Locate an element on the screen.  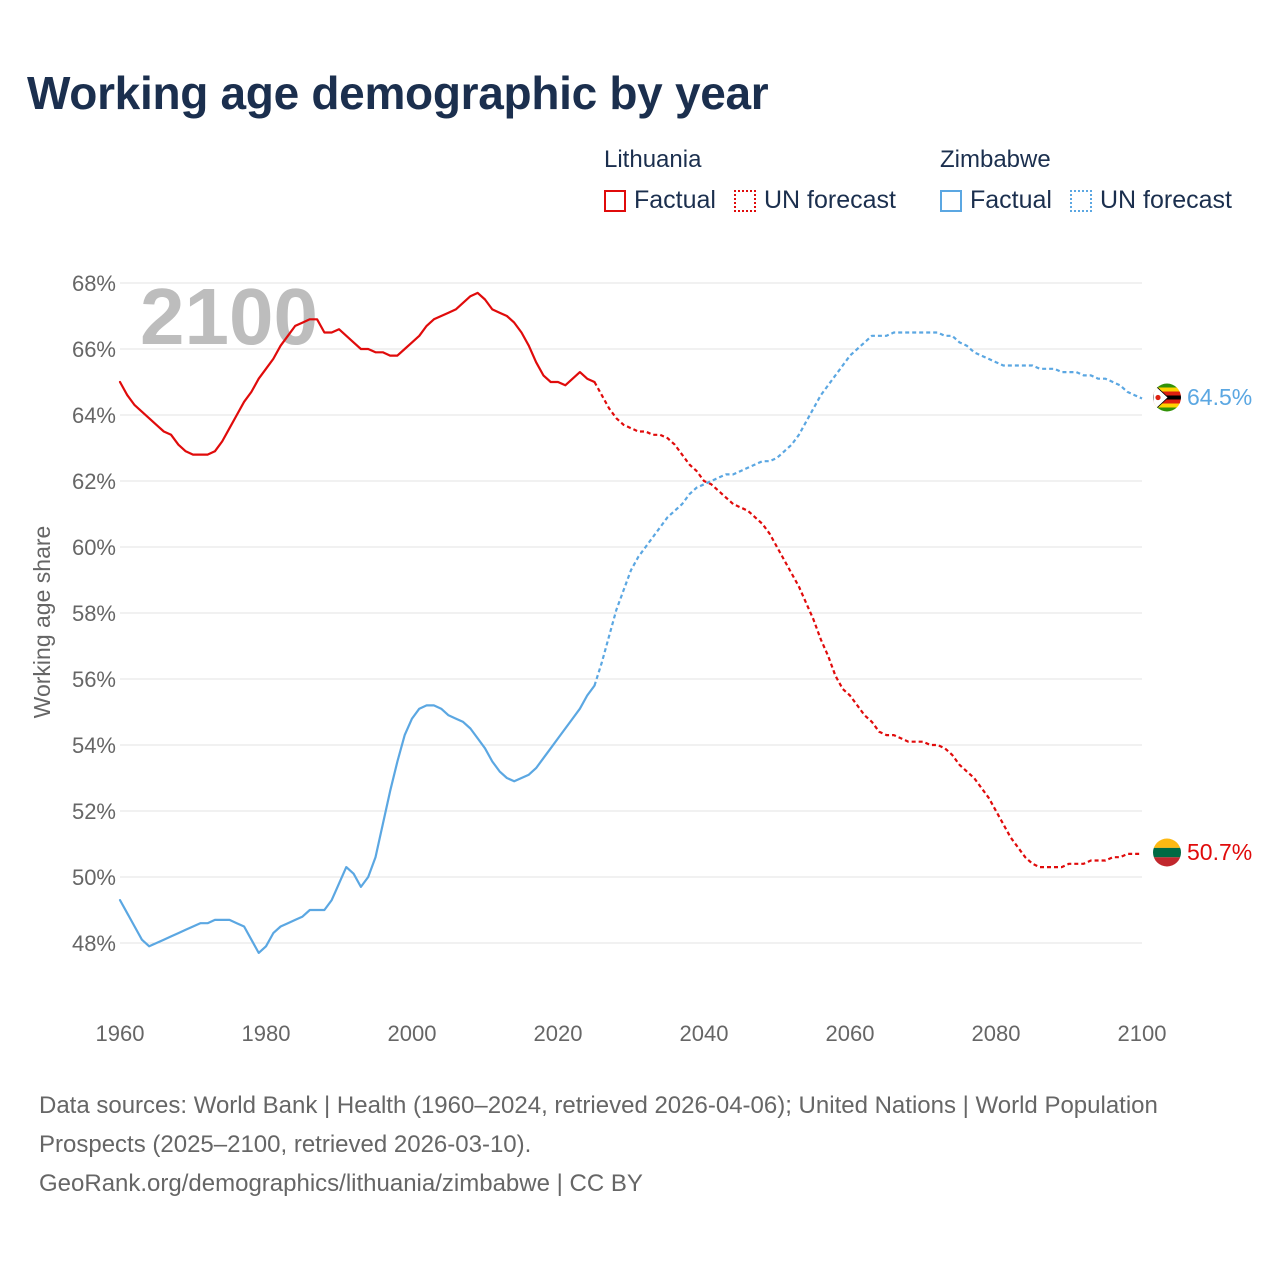
legend-title-lithuania: Lithuania is located at coordinates (653, 159).